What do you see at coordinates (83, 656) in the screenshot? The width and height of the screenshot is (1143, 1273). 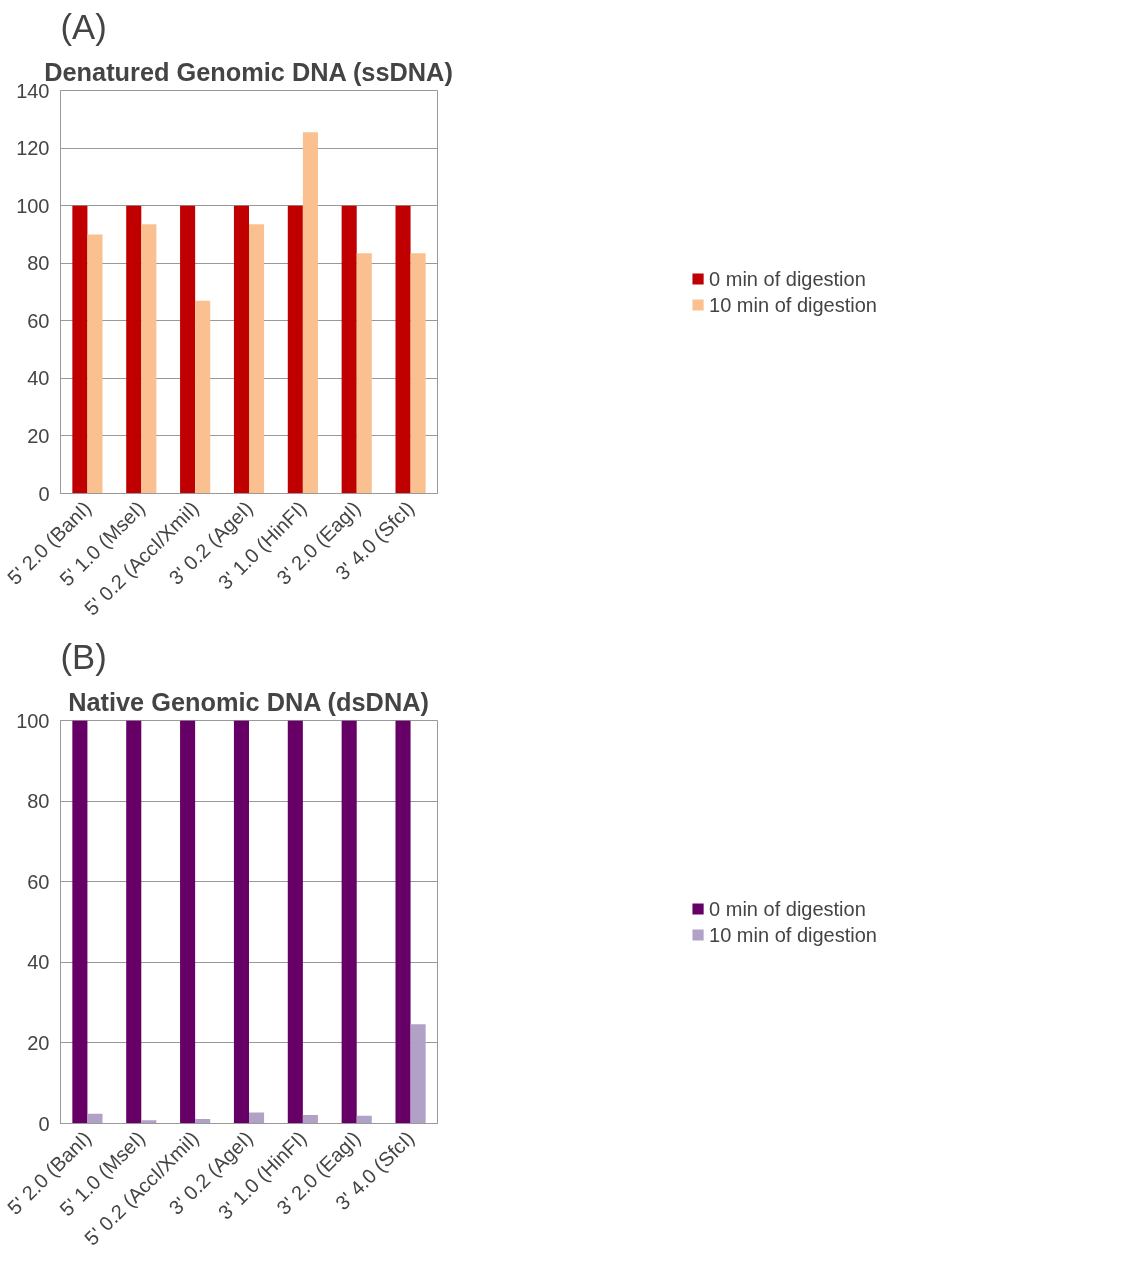 I see `text: (B)` at bounding box center [83, 656].